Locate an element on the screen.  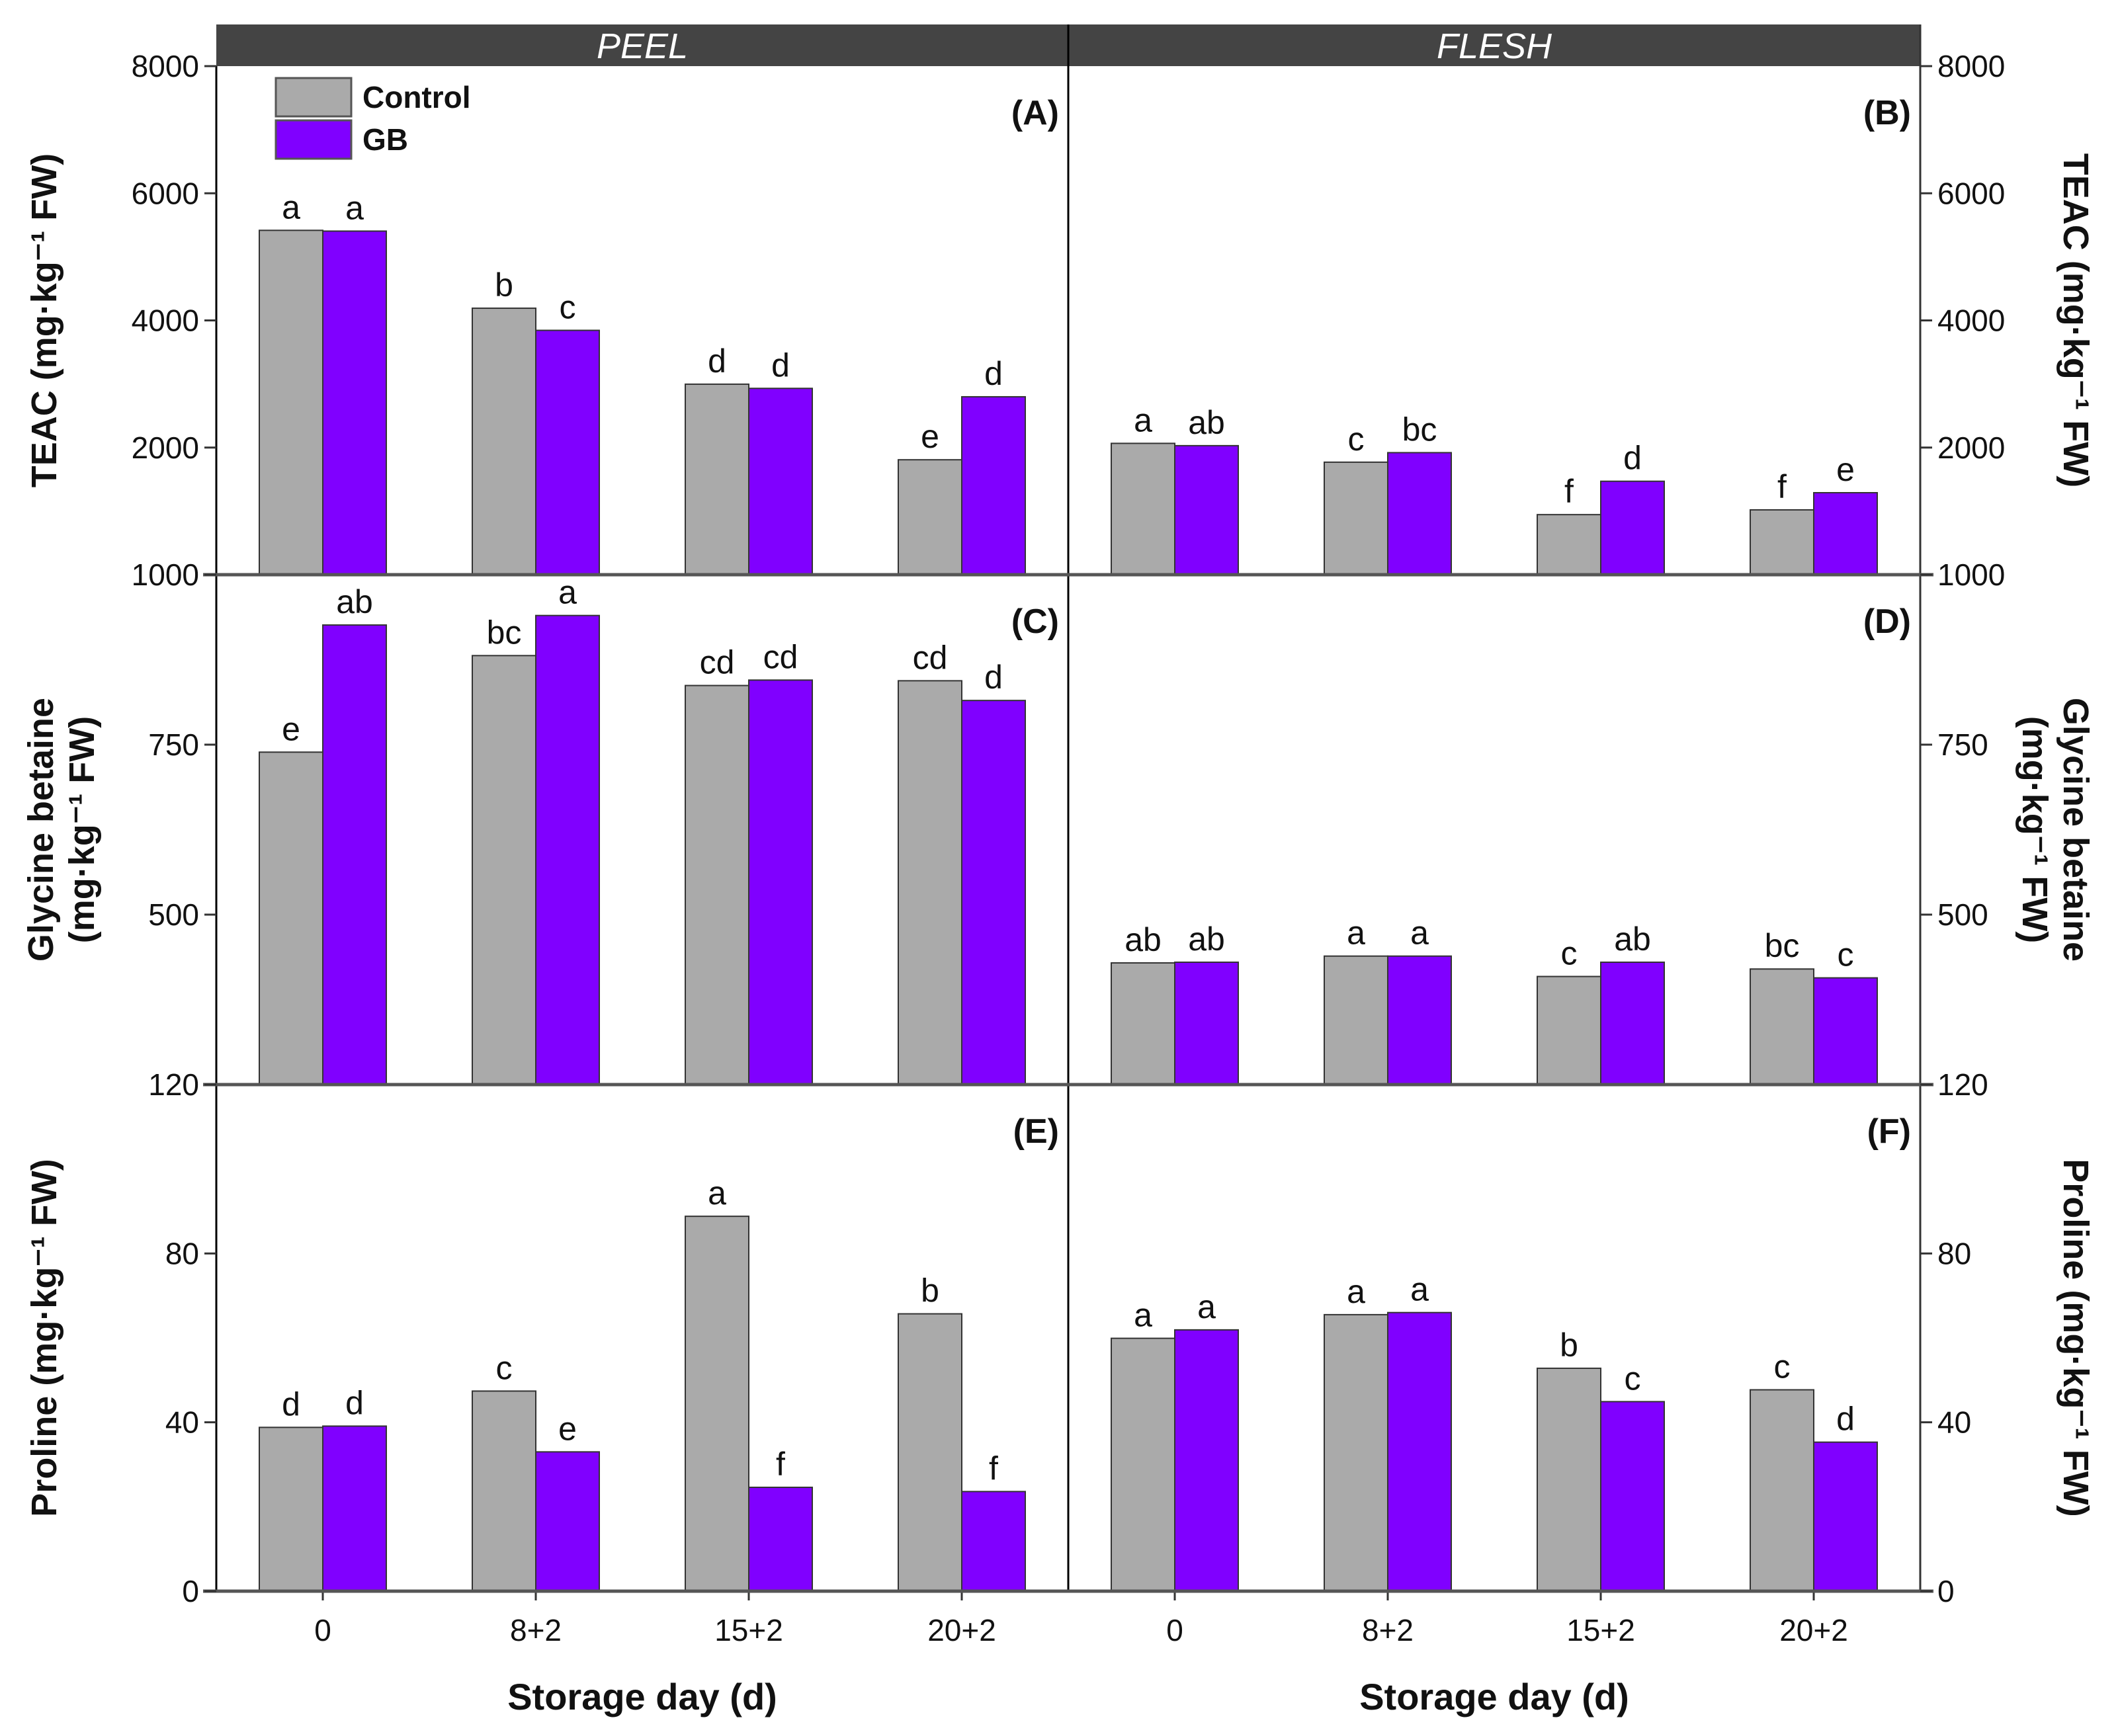
y-axis-title-right: TEAC (mg·kg⁻¹ FW) is located at coordinates (2076, 320).